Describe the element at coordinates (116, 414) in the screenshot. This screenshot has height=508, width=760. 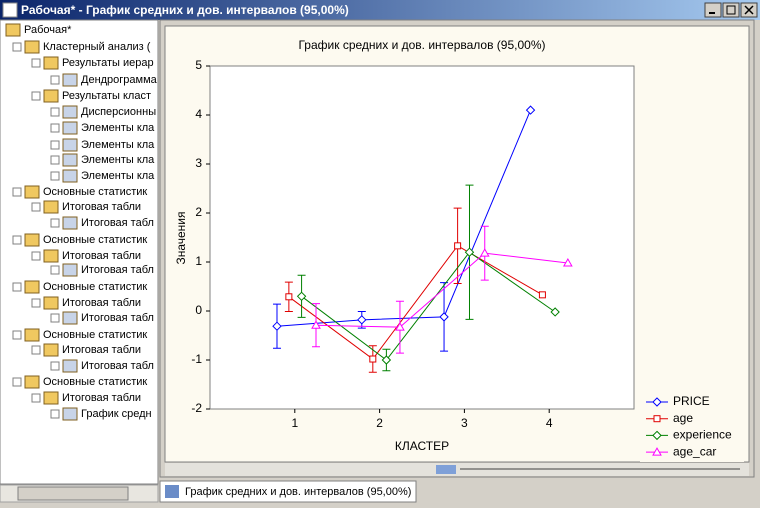
I see `tree-item: График средн` at that location.